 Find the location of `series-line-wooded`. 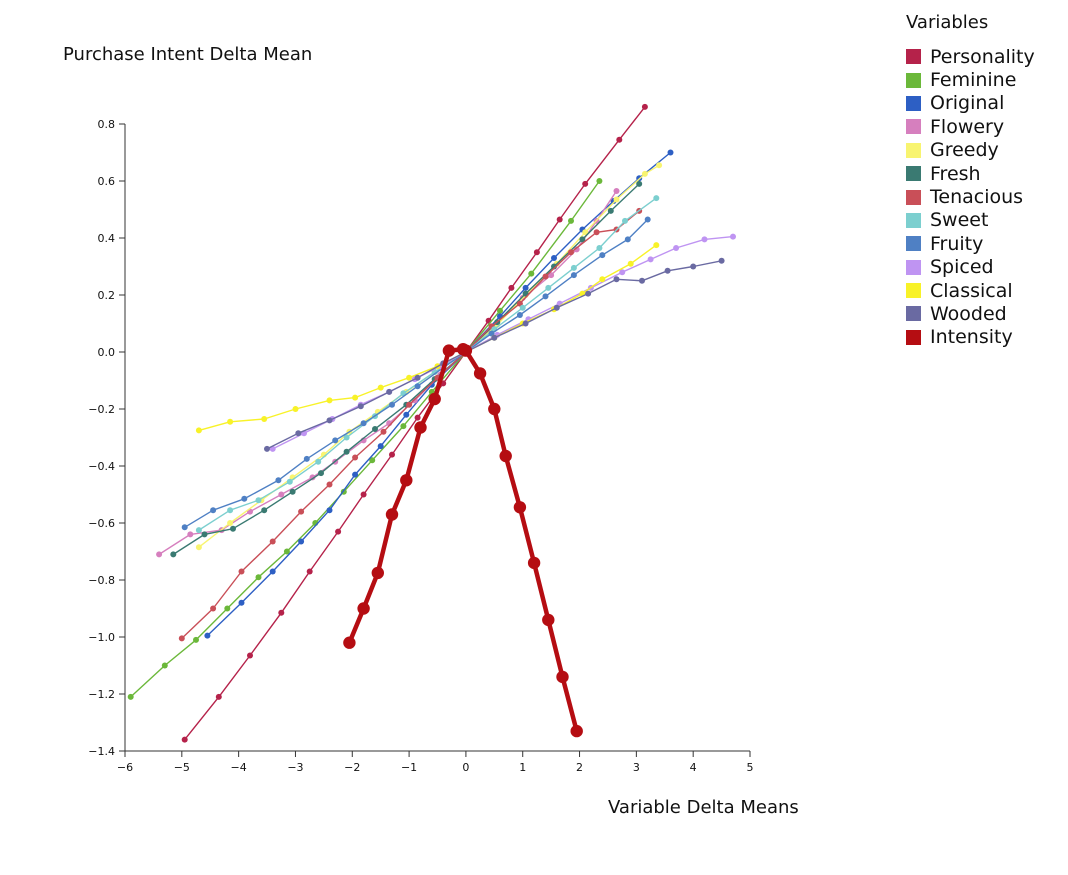

series-line-wooded is located at coordinates (494, 355).